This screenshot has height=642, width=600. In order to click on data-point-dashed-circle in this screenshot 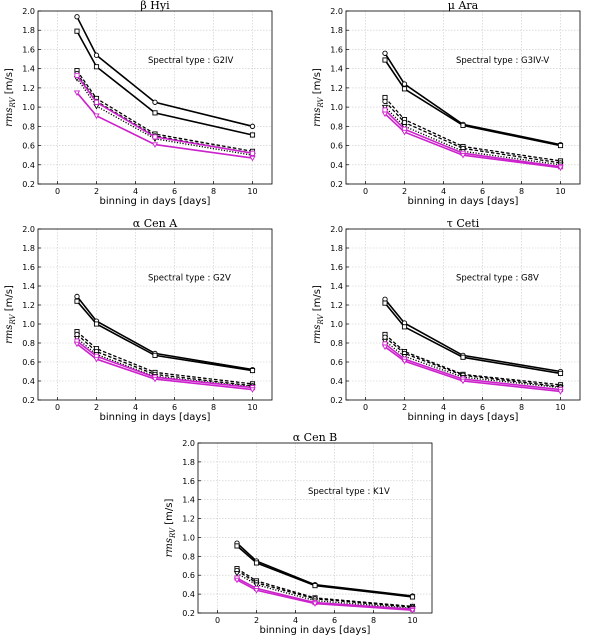, I will do `click(77, 334)`.